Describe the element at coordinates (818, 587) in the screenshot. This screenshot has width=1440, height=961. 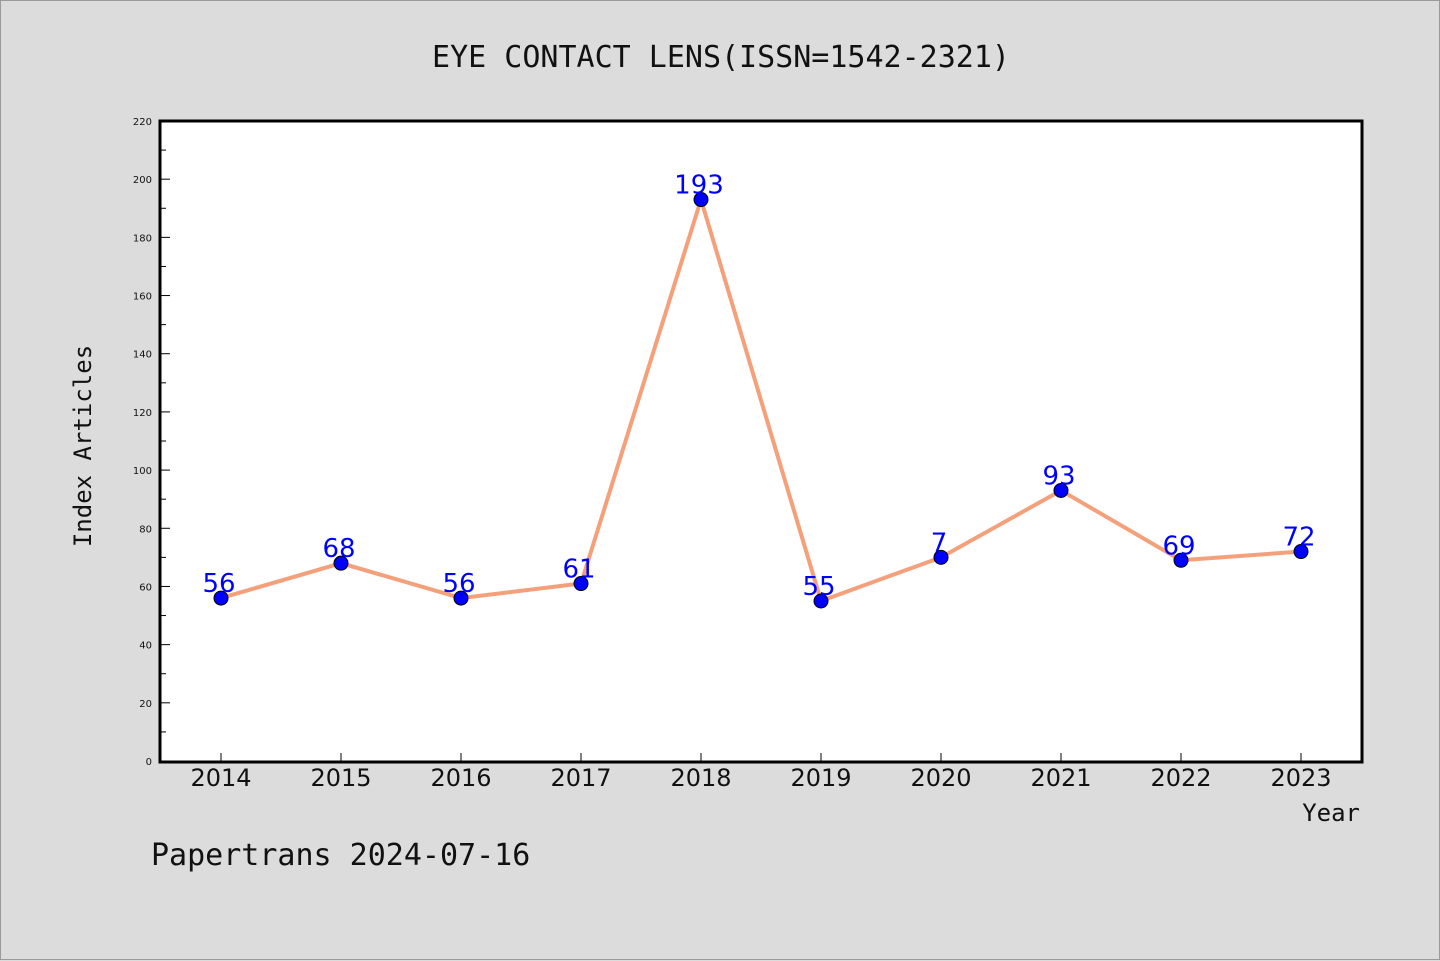
I see `data-label: 55` at that location.